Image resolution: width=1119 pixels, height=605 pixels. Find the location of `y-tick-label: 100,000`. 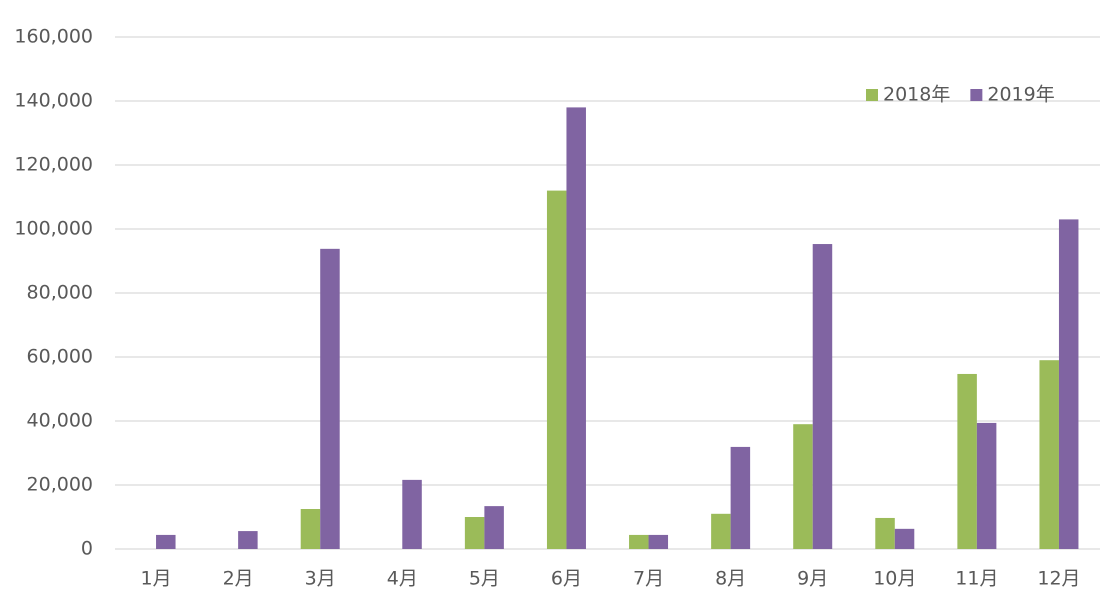

y-tick-label: 100,000 is located at coordinates (53, 229).